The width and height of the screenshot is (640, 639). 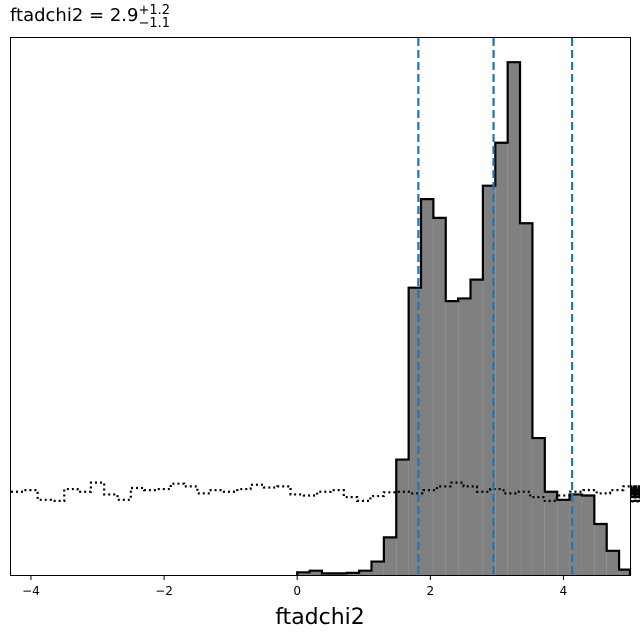 What do you see at coordinates (320, 617) in the screenshot?
I see `x-axis-label: ftadchi2` at bounding box center [320, 617].